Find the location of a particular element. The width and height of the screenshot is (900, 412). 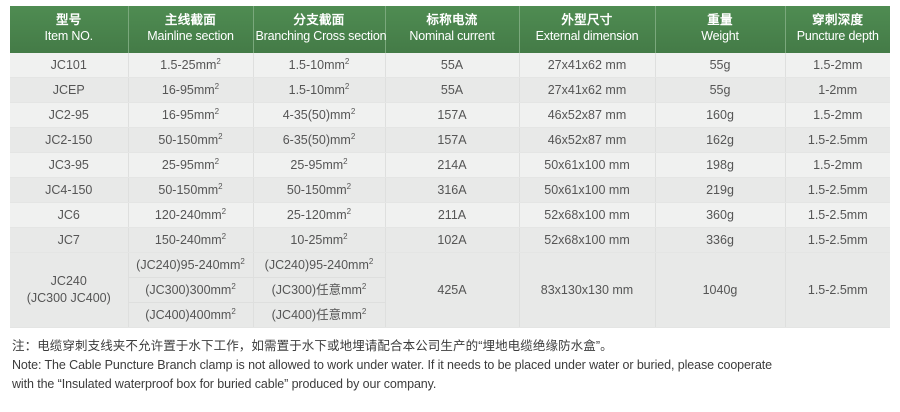

column-header-weight: 重量 Weight is located at coordinates (720, 29).